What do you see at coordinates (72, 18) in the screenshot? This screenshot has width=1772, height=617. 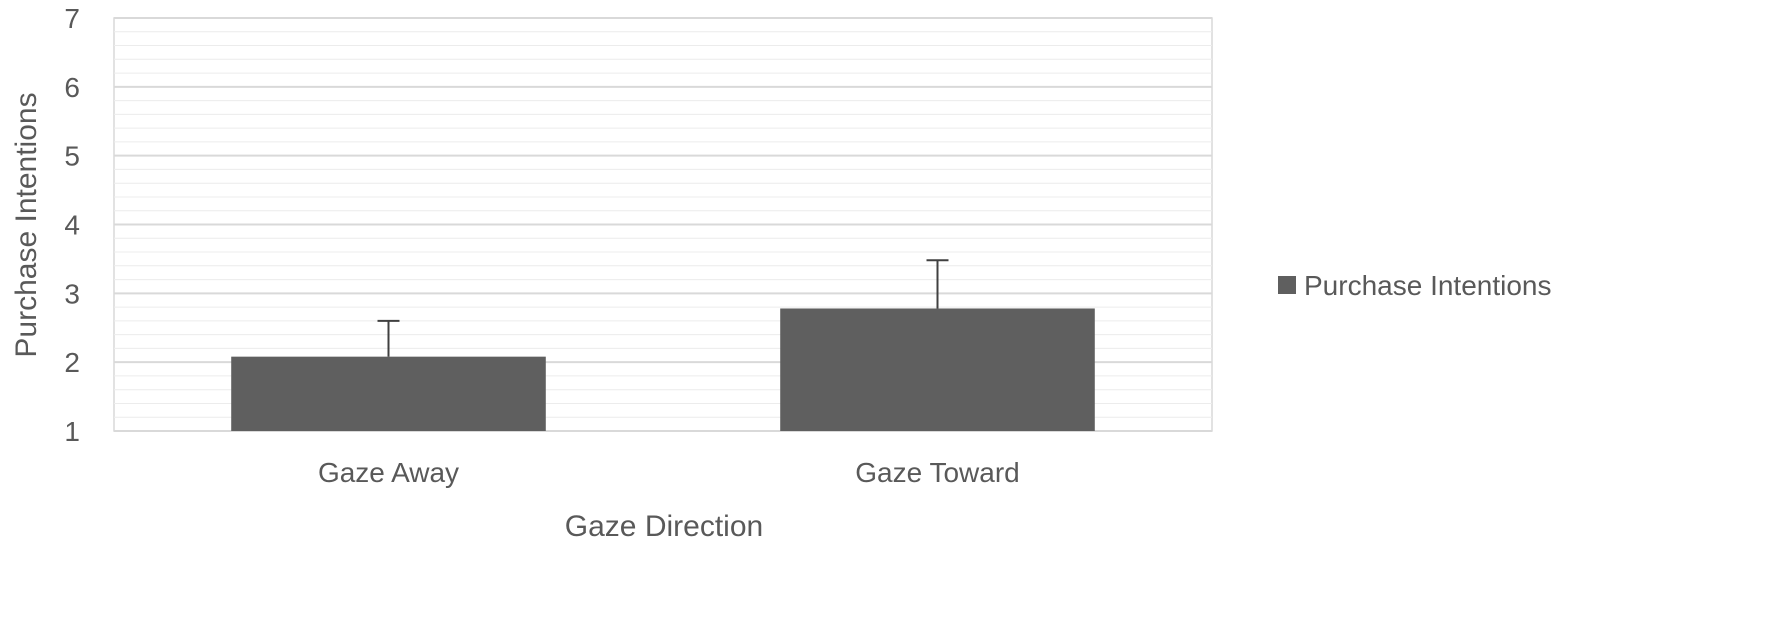 I see `y-tick-label: 7` at bounding box center [72, 18].